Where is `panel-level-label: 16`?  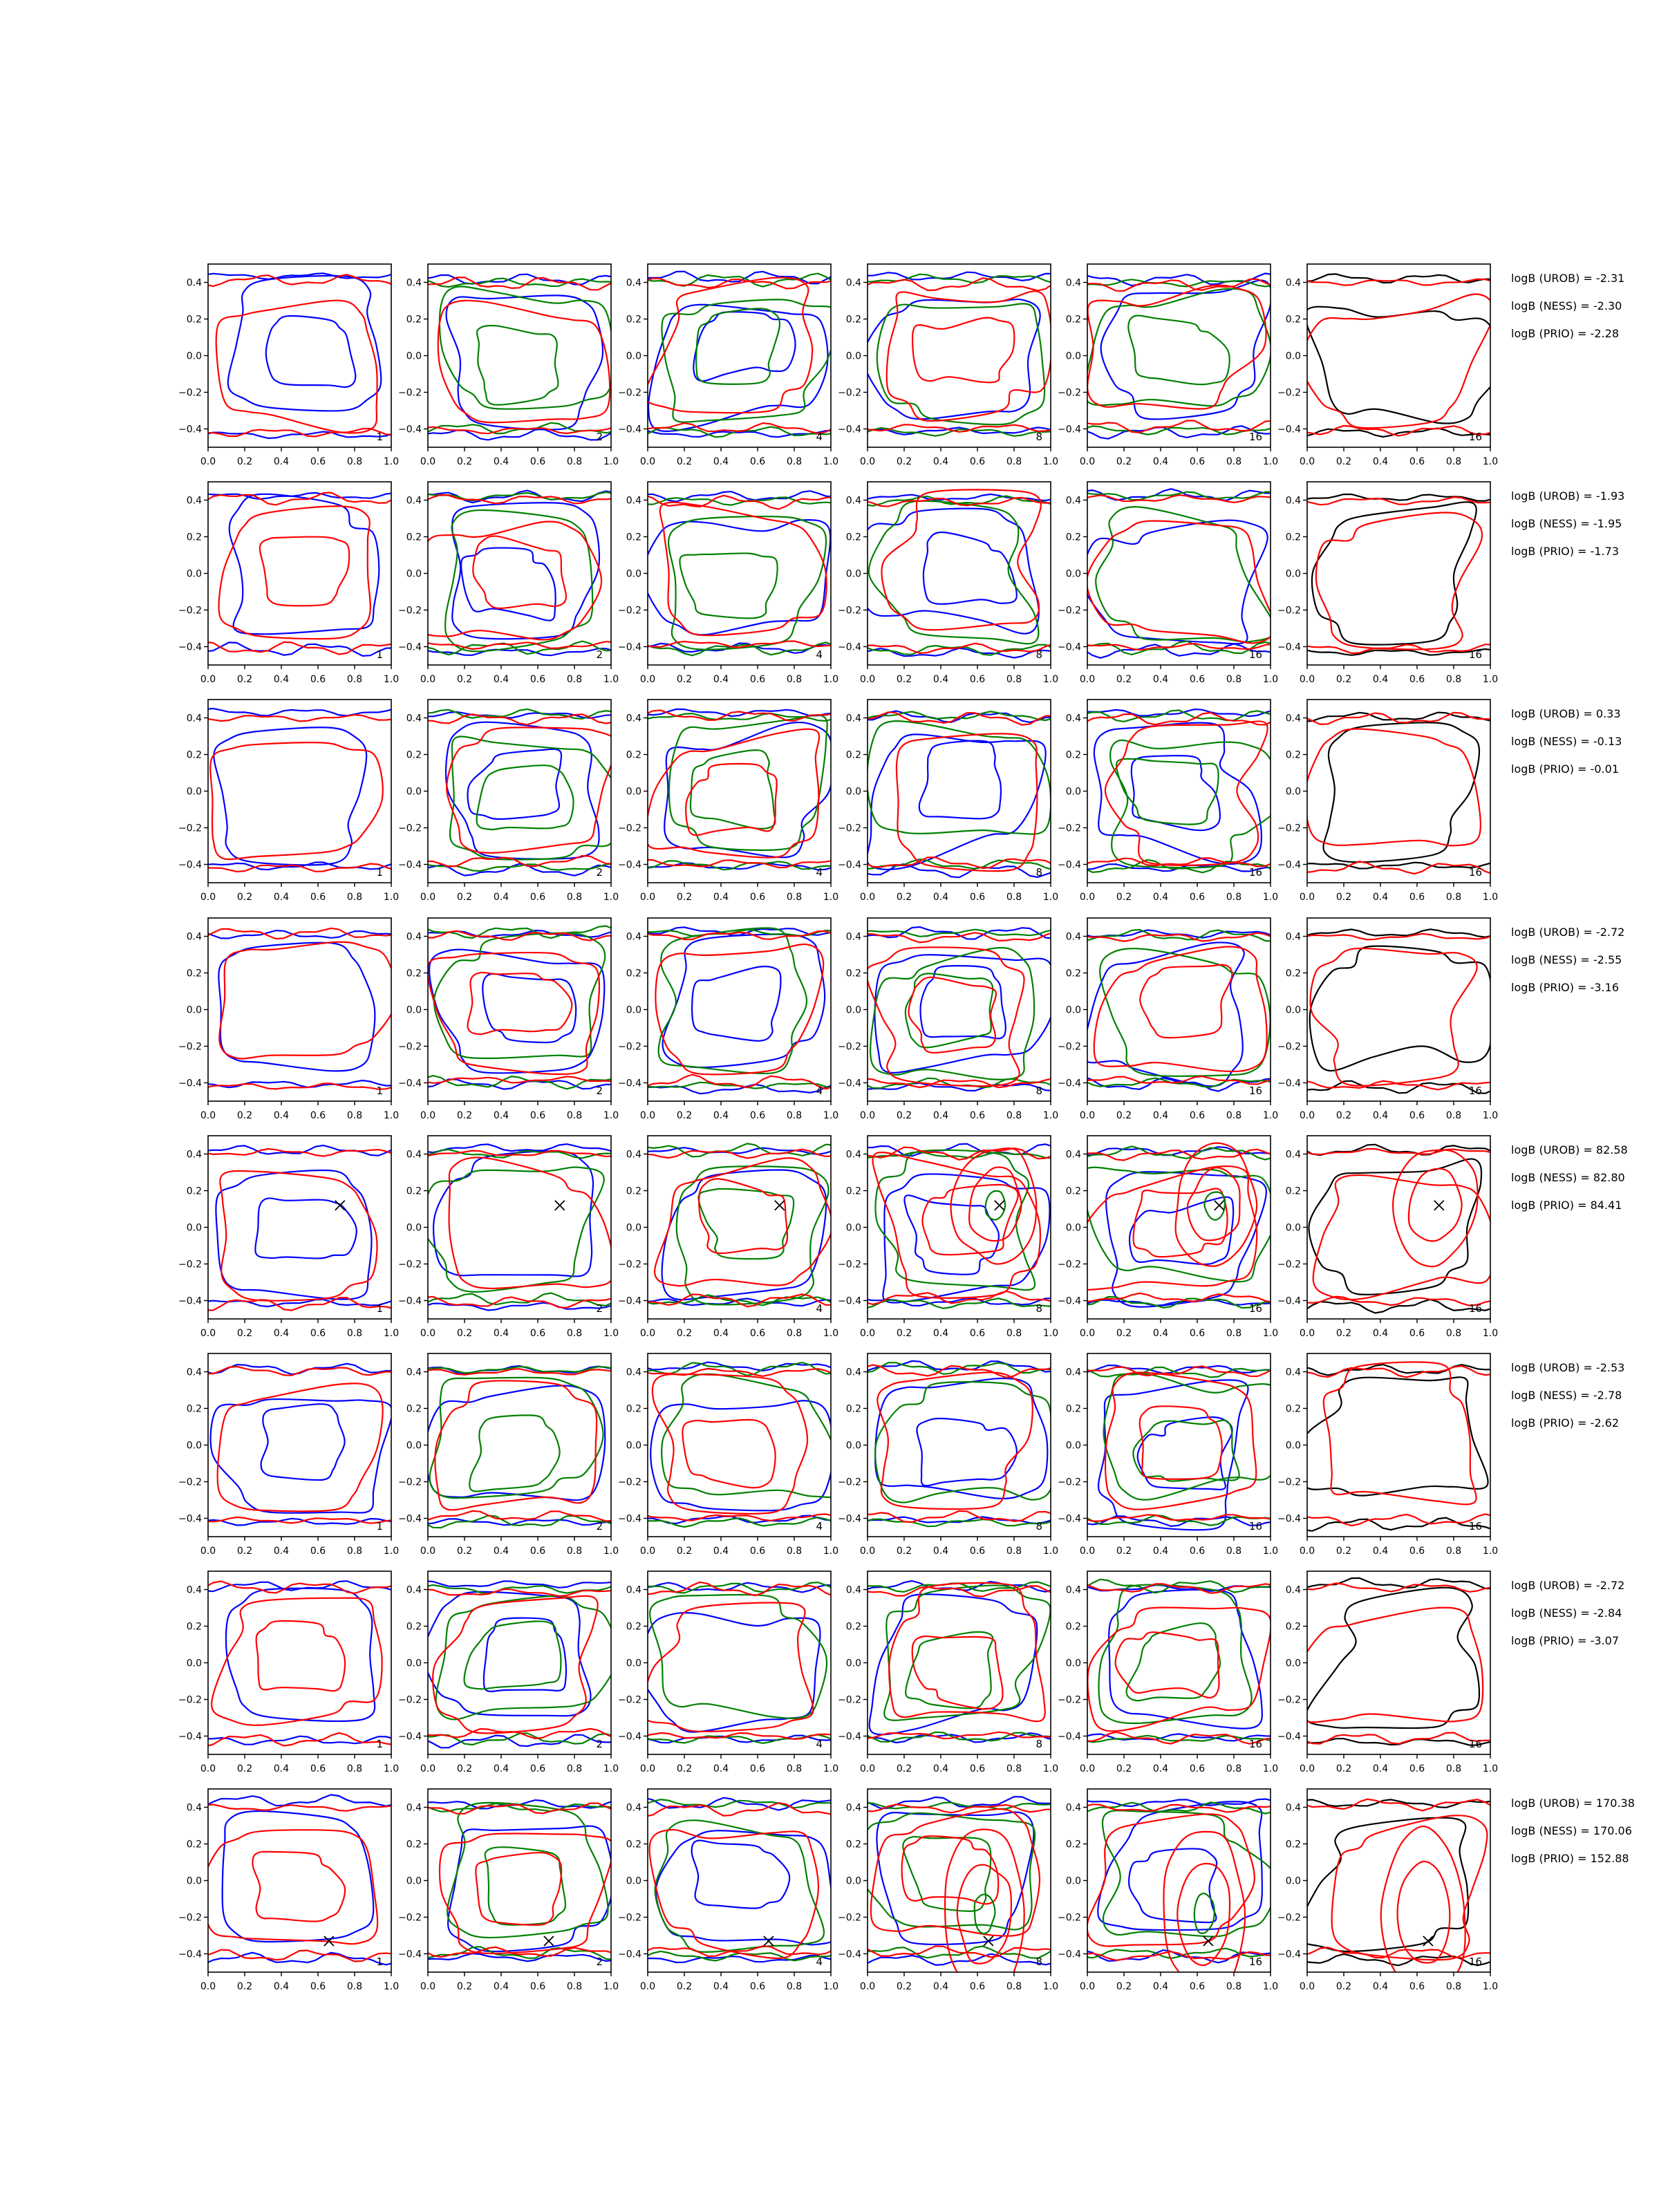 panel-level-label: 16 is located at coordinates (1255, 1309).